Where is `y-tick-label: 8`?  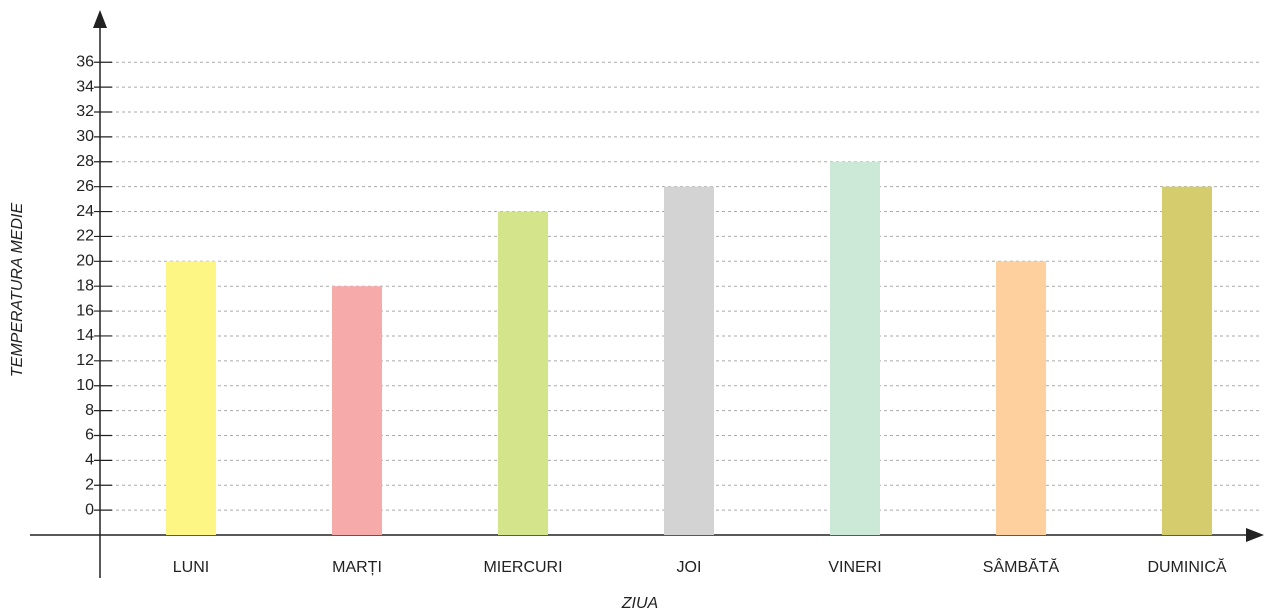 y-tick-label: 8 is located at coordinates (89, 410).